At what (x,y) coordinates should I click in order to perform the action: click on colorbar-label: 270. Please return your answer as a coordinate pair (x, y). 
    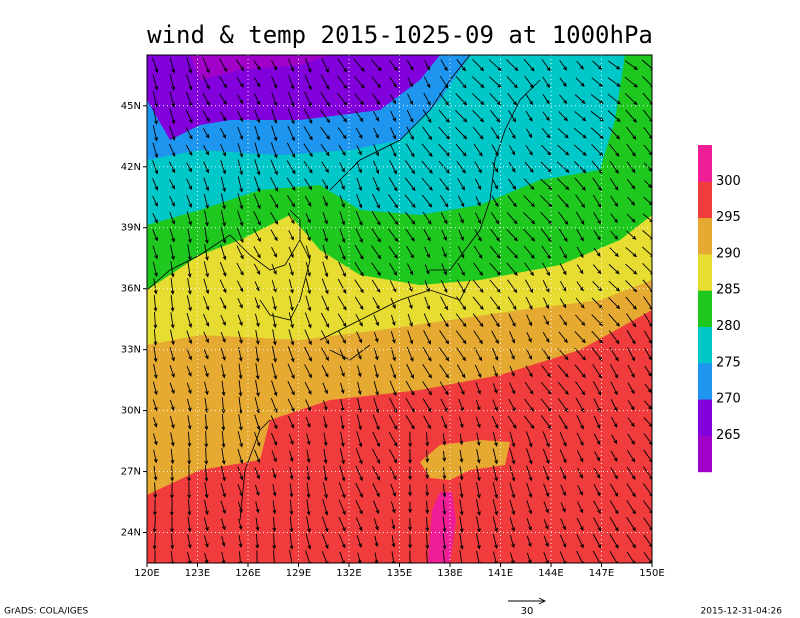
    Looking at the image, I should click on (728, 399).